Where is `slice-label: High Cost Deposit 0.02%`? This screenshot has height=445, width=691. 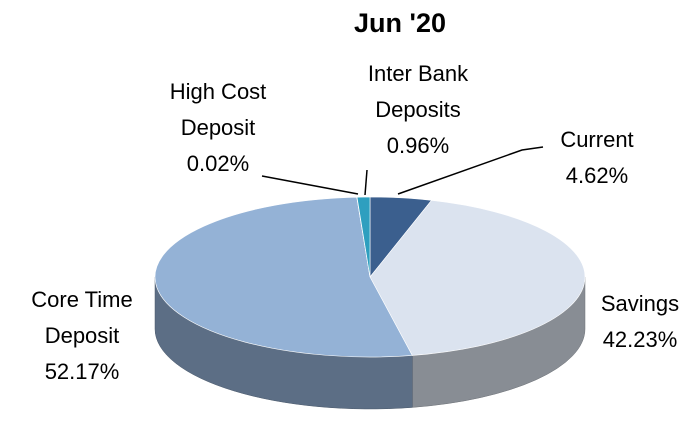
slice-label: High Cost Deposit 0.02% is located at coordinates (218, 128).